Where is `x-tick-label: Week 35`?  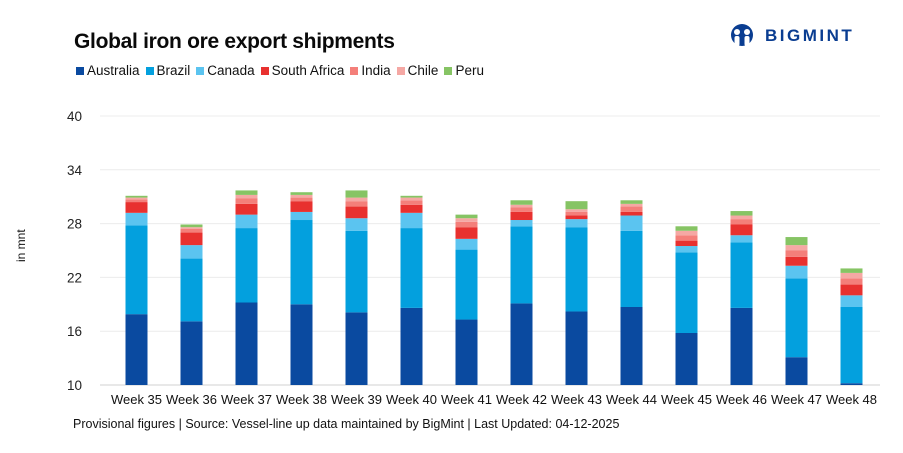 x-tick-label: Week 35 is located at coordinates (136, 399).